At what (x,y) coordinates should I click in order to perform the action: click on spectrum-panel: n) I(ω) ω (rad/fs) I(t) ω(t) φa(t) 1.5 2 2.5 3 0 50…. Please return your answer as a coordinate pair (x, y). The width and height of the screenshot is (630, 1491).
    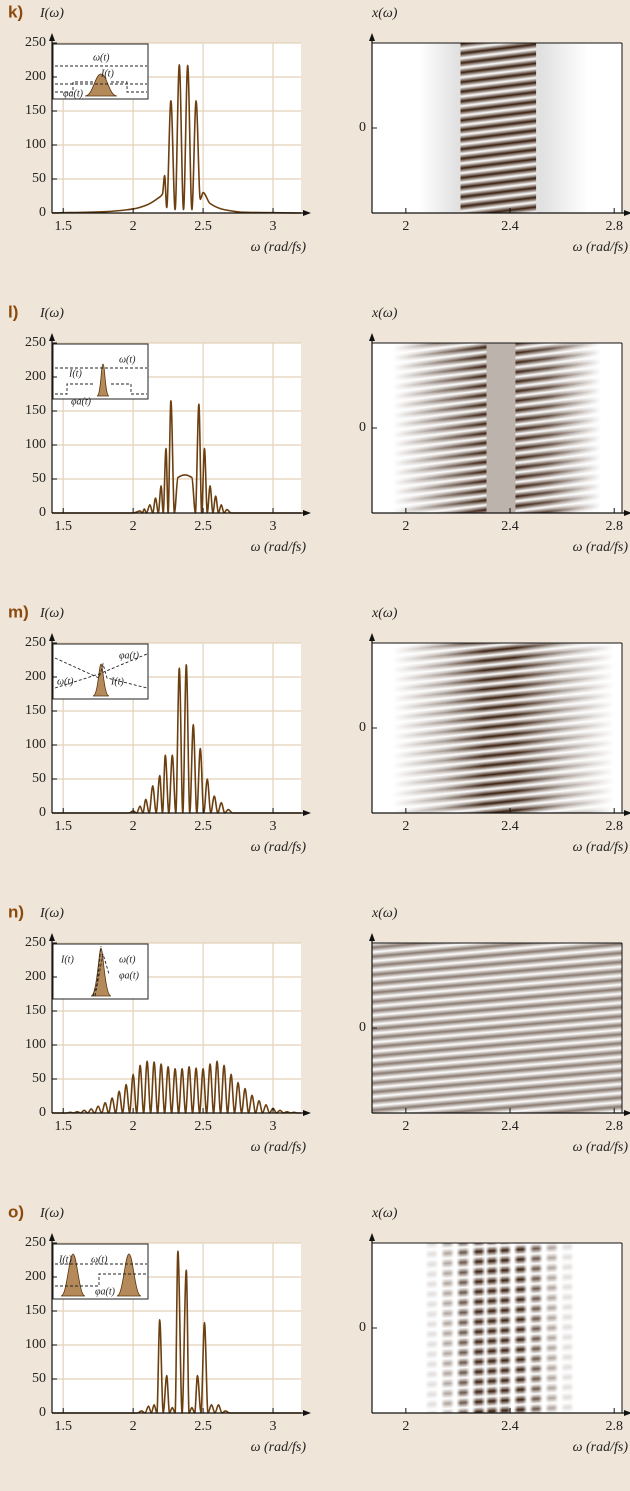
    Looking at the image, I should click on (159, 1028).